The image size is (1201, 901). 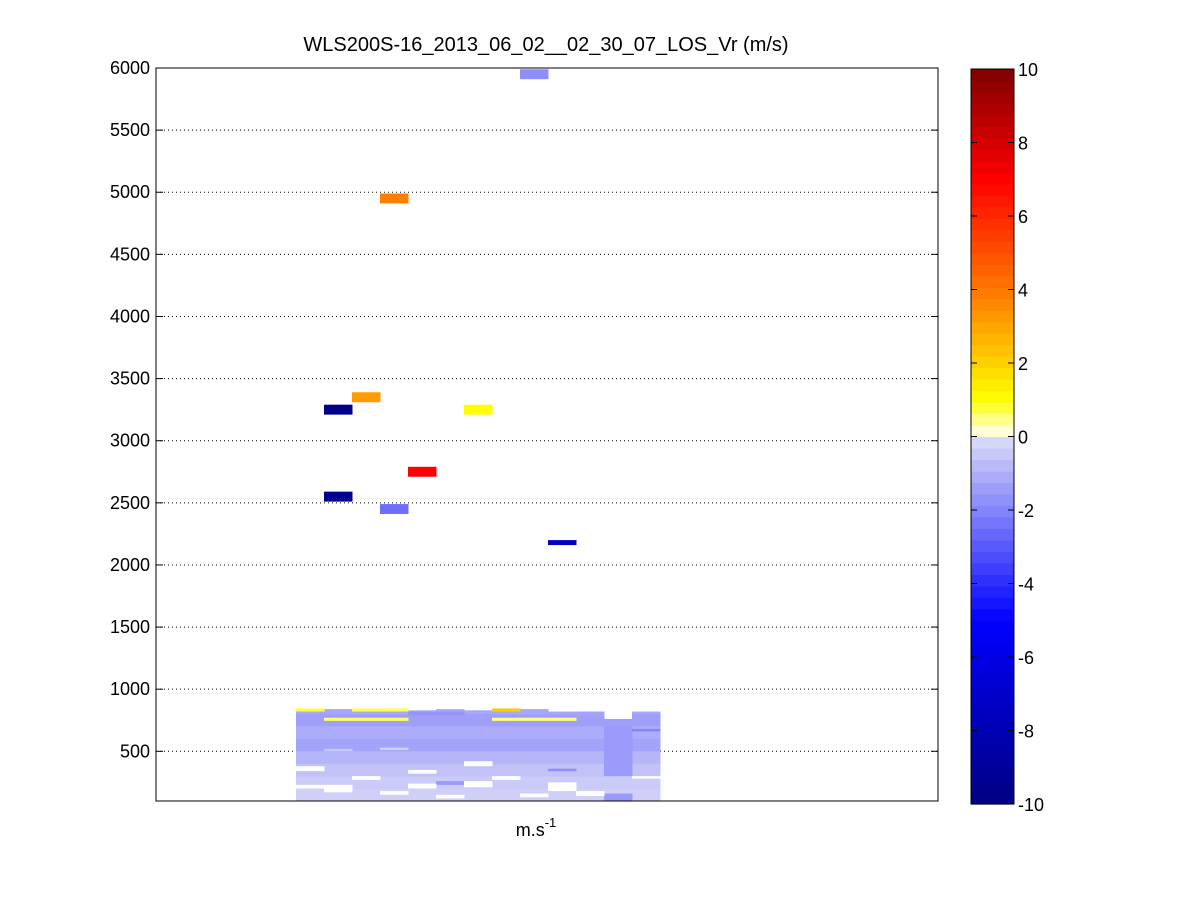 What do you see at coordinates (1026, 658) in the screenshot?
I see `colorbar-tick-label: -6` at bounding box center [1026, 658].